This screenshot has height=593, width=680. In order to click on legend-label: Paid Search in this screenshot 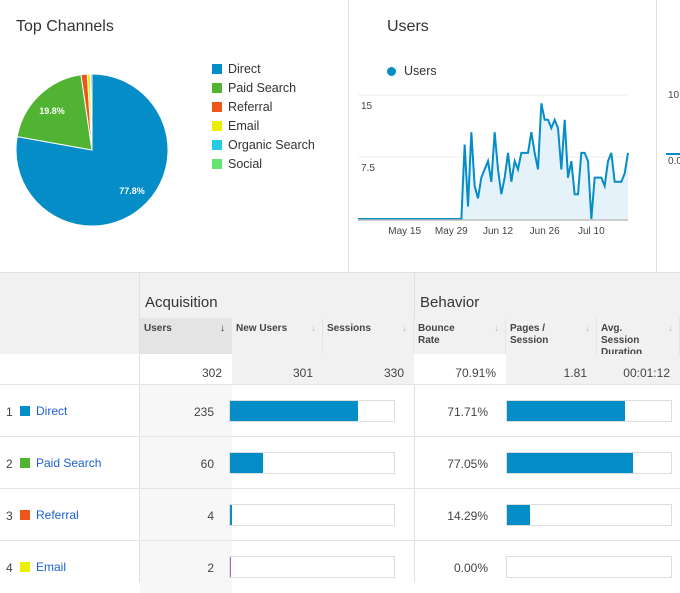, I will do `click(262, 87)`.